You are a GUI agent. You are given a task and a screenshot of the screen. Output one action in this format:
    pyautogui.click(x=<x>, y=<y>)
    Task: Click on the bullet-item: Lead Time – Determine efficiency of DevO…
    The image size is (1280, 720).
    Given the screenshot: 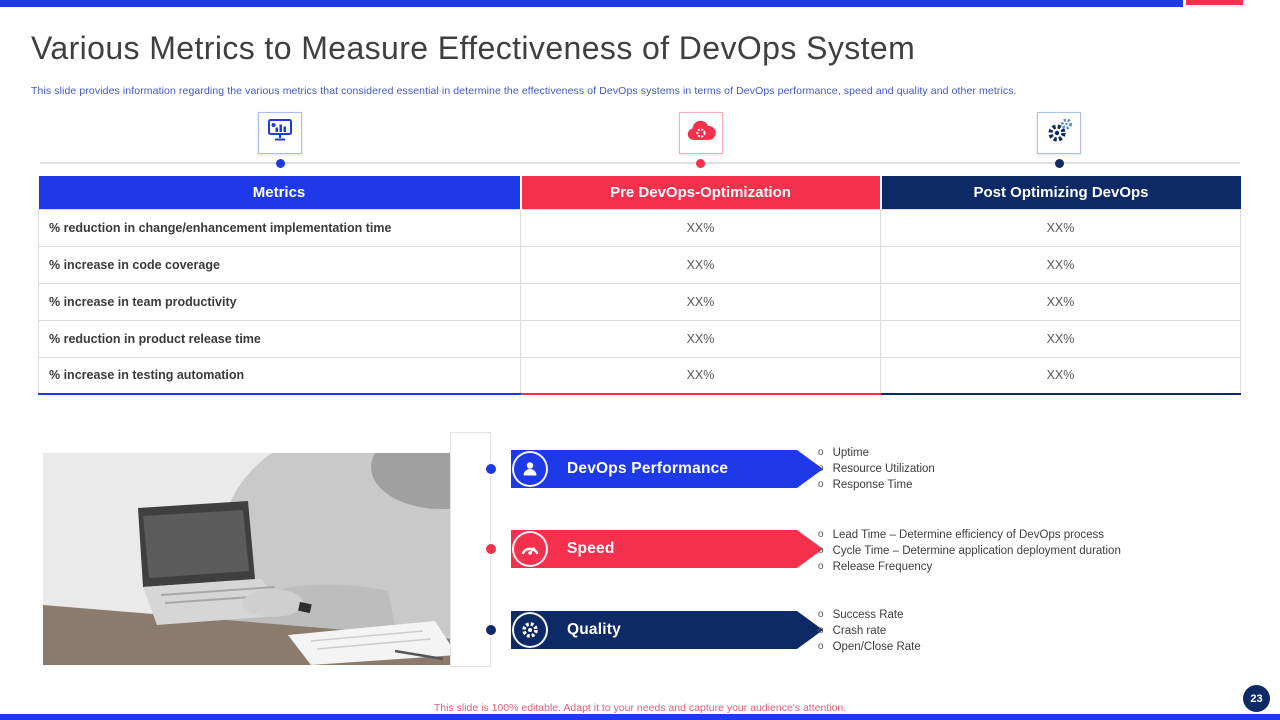 What is the action you would take?
    pyautogui.click(x=1040, y=535)
    